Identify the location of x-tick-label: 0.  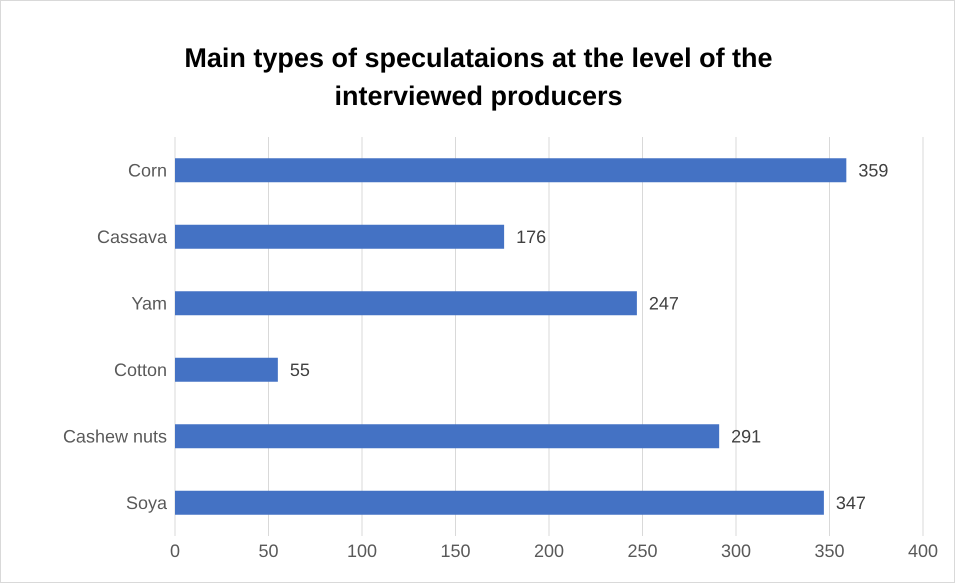
(175, 550).